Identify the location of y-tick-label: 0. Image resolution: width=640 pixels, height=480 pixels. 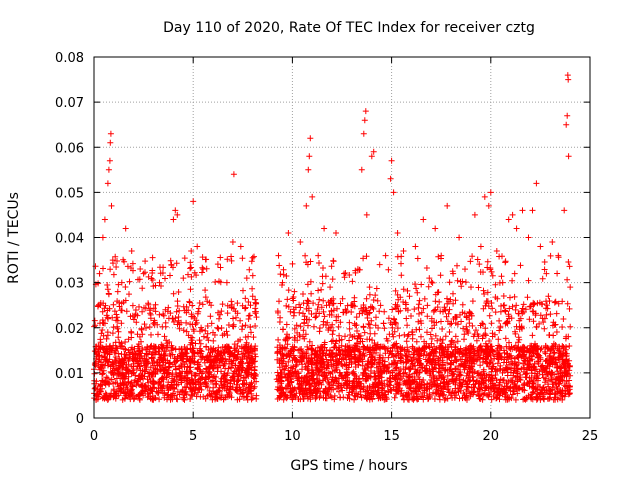
(80, 419).